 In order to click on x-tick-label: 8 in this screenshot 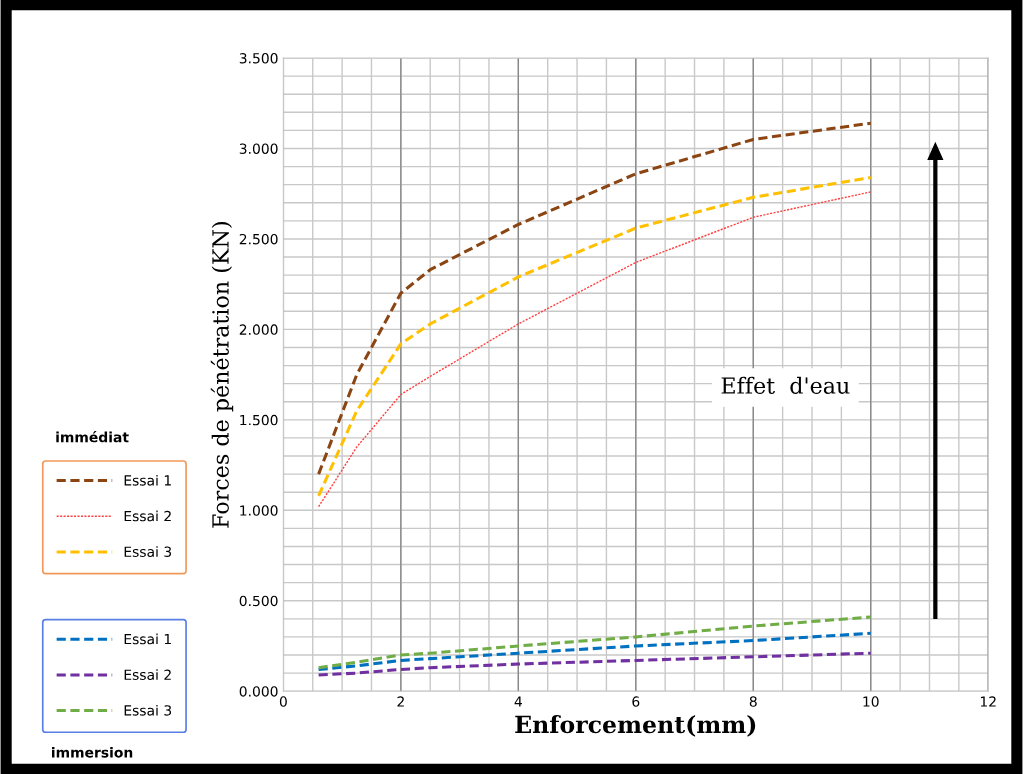, I will do `click(753, 701)`.